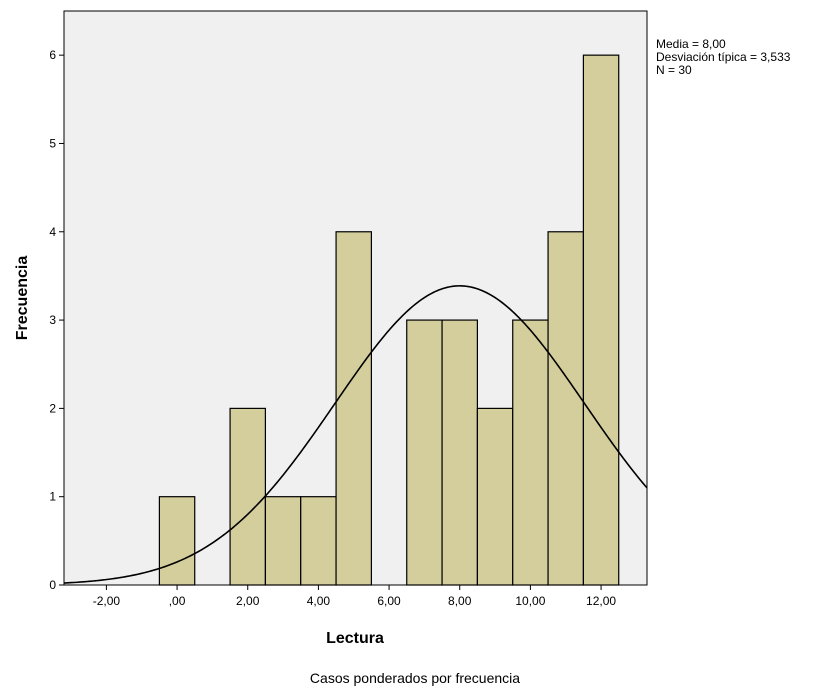 The height and width of the screenshot is (693, 826). I want to click on x-tick-label: 6,00, so click(389, 601).